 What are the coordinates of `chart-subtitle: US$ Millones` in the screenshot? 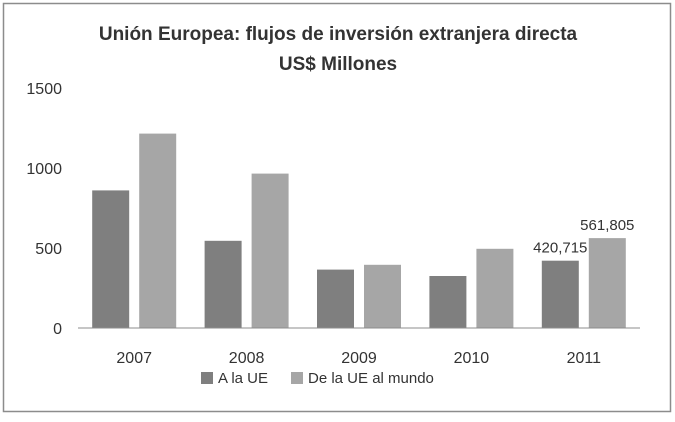 It's located at (338, 64).